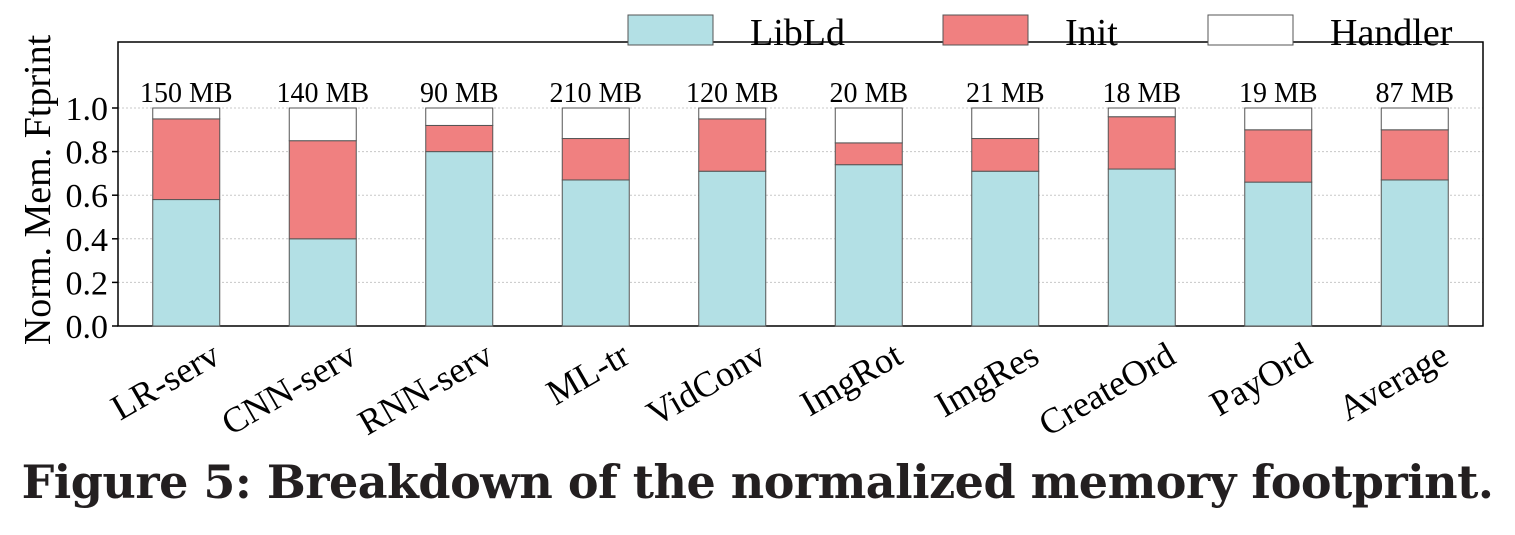  Describe the element at coordinates (425, 388) in the screenshot. I see `x-tick-label: RNN-serv` at that location.